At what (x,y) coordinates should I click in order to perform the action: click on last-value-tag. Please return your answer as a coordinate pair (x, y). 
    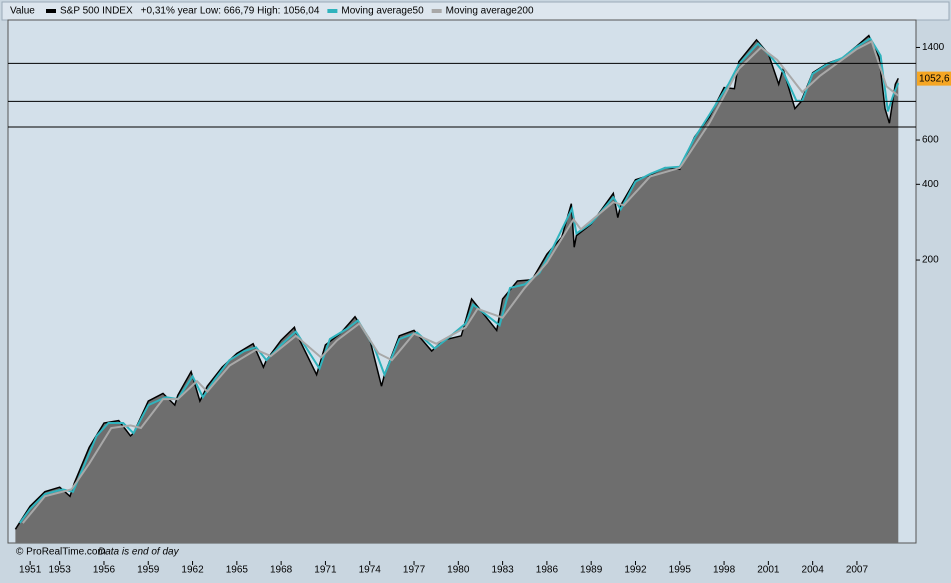
    Looking at the image, I should click on (934, 78).